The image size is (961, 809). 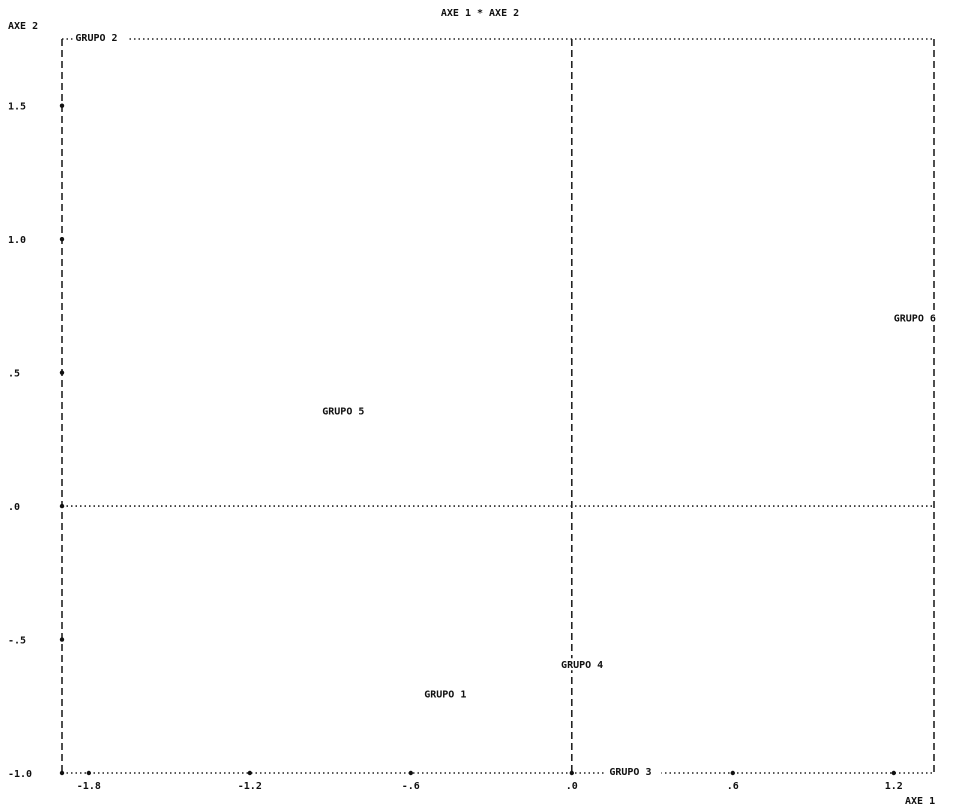 What do you see at coordinates (630, 772) in the screenshot?
I see `point-label: GRUPO 3` at bounding box center [630, 772].